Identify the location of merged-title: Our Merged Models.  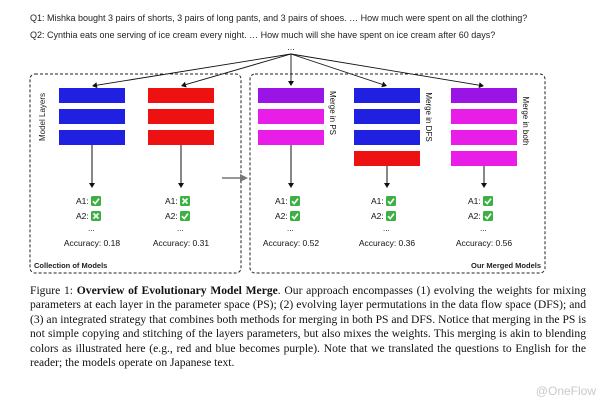
(506, 265).